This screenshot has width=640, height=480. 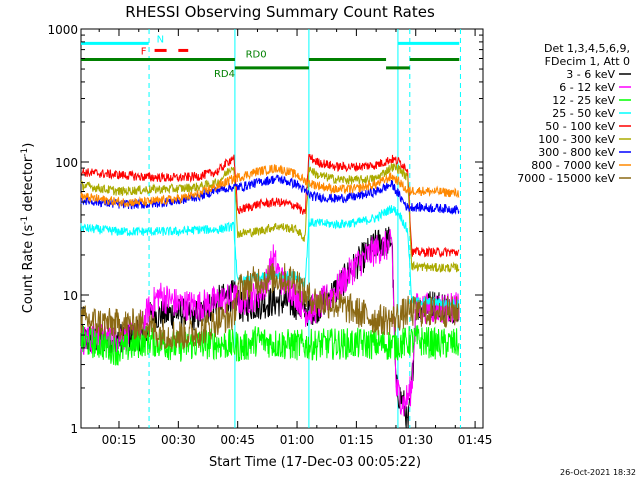 What do you see at coordinates (356, 440) in the screenshot?
I see `x-tick-label: 01:15` at bounding box center [356, 440].